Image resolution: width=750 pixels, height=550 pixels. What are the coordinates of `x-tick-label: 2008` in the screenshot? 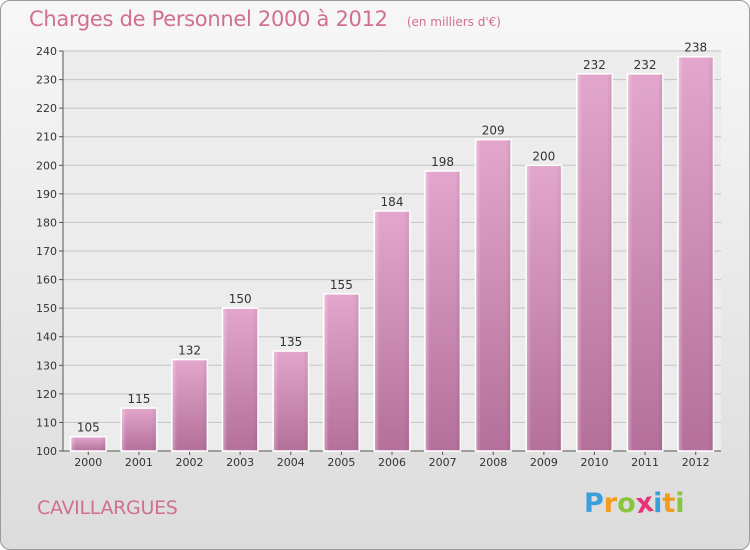 It's located at (493, 462).